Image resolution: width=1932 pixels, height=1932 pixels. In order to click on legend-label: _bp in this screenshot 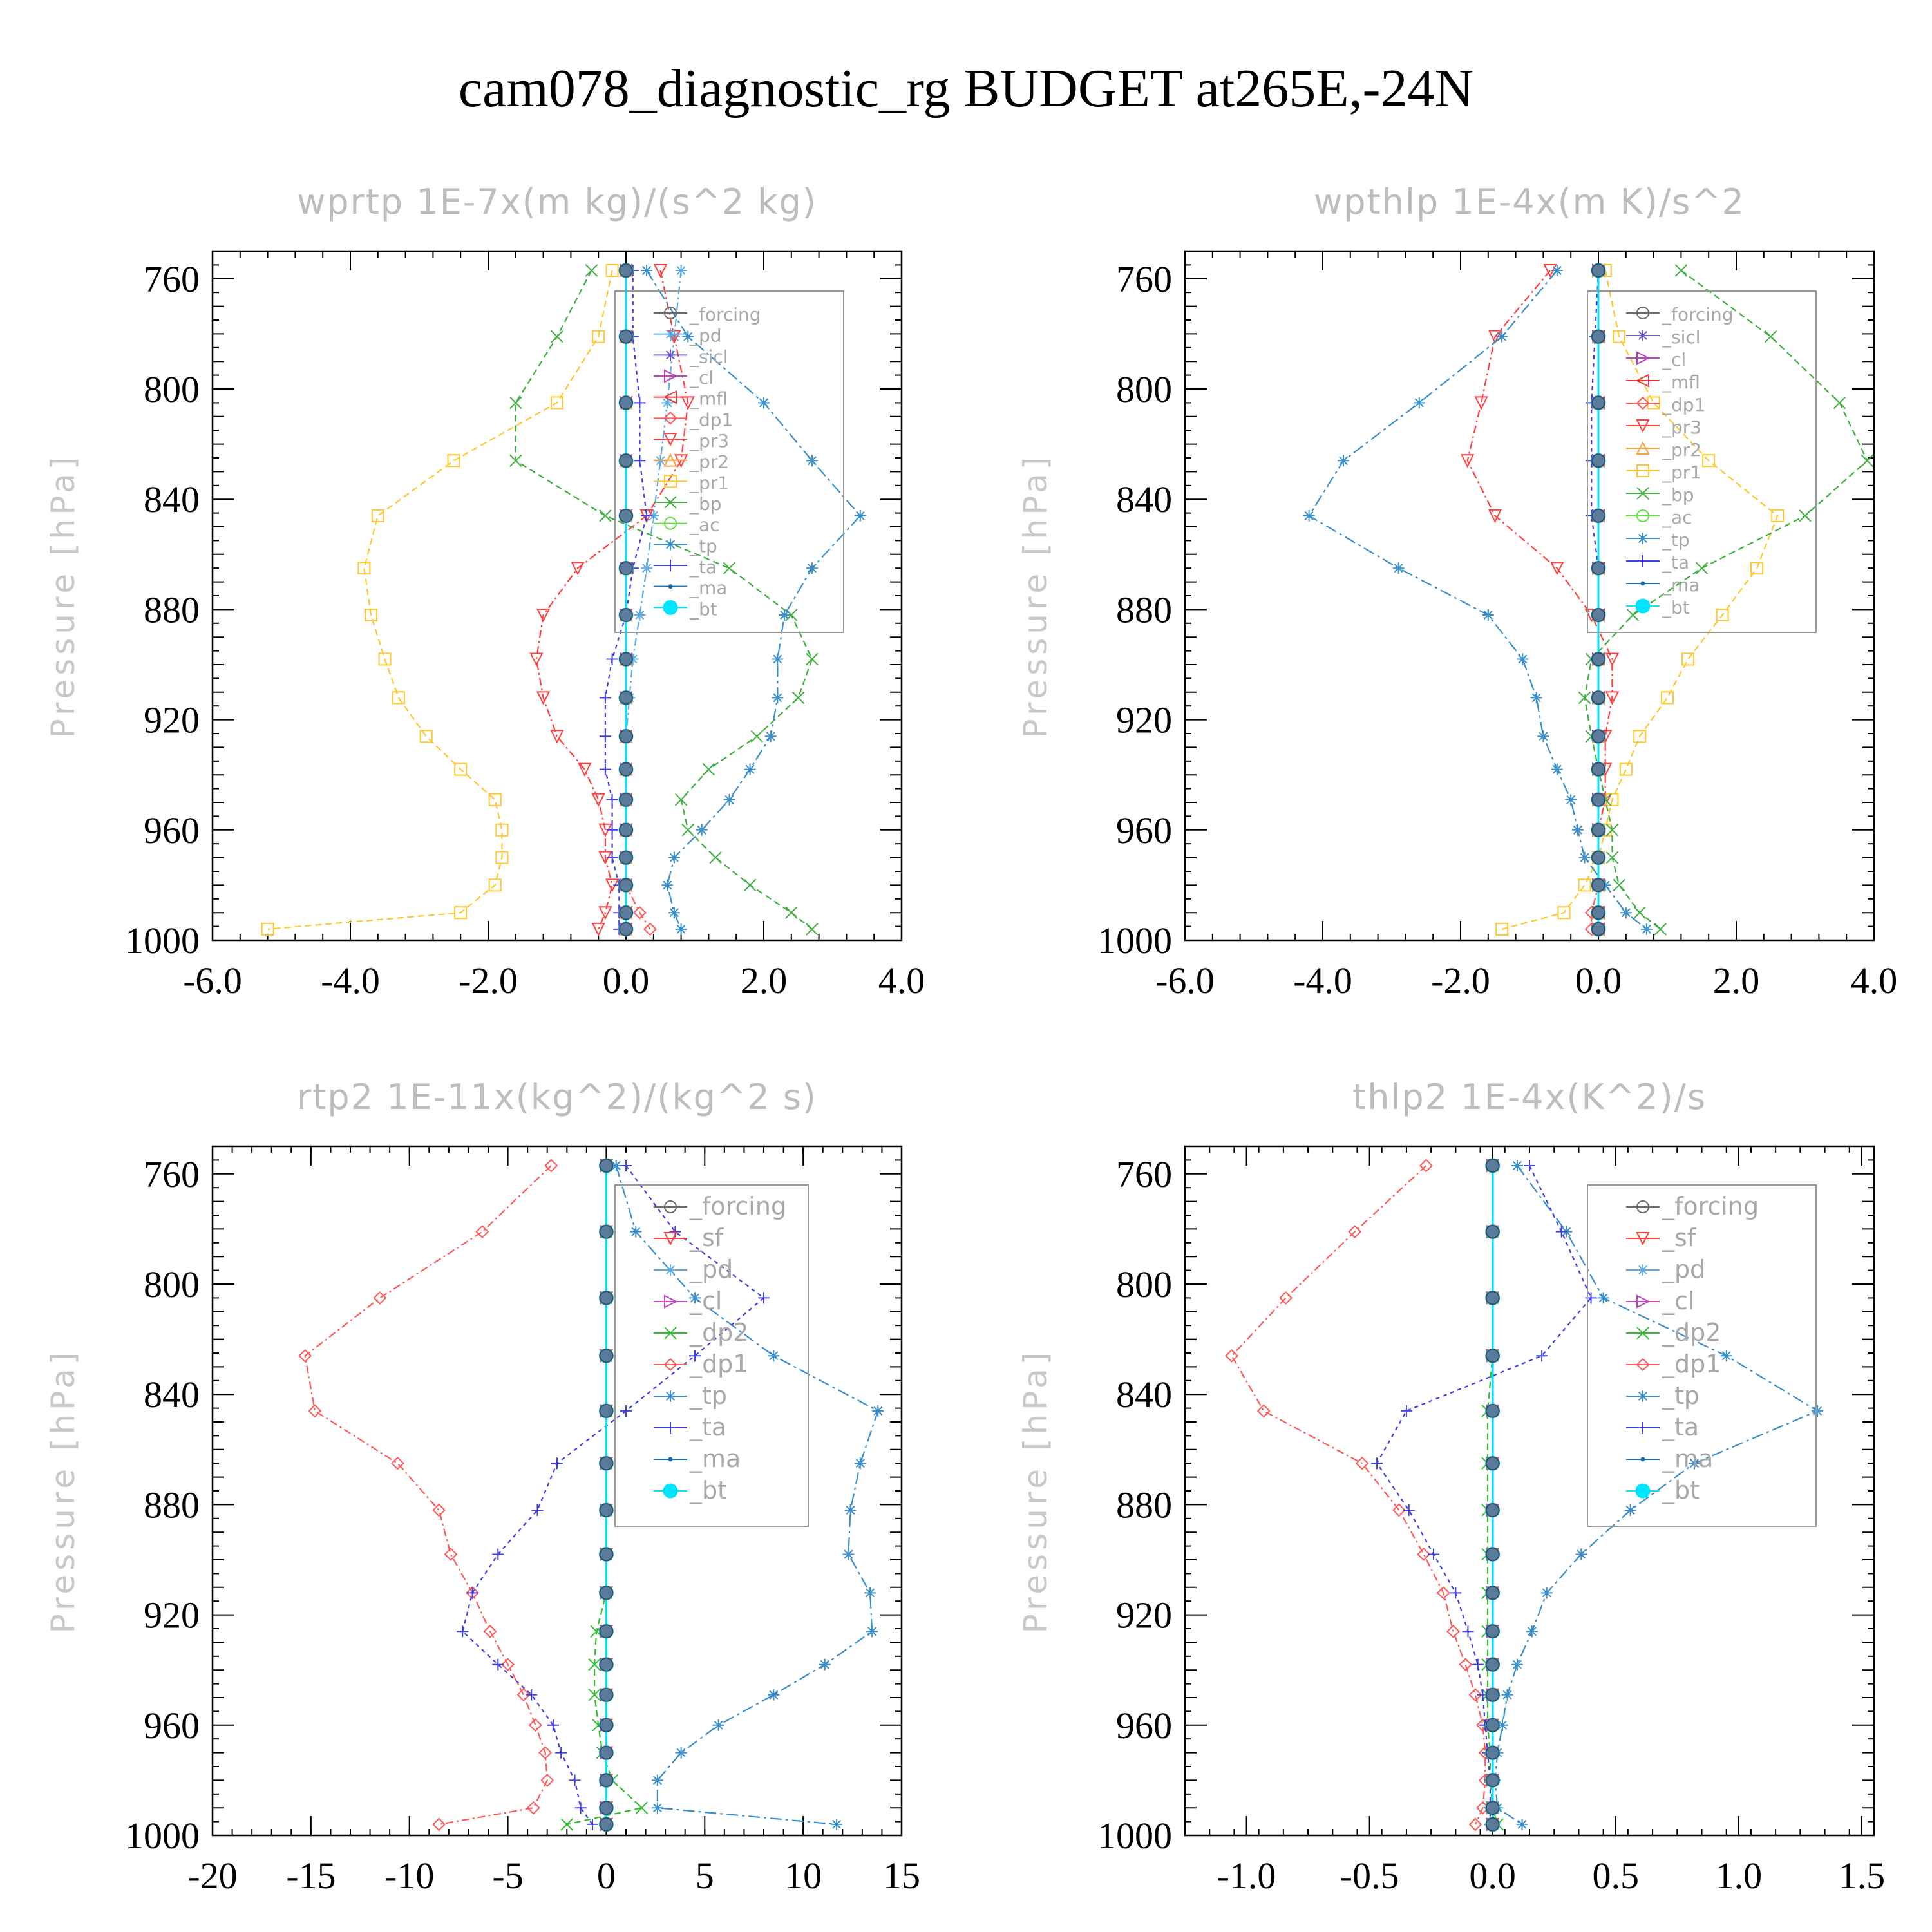, I will do `click(1678, 495)`.